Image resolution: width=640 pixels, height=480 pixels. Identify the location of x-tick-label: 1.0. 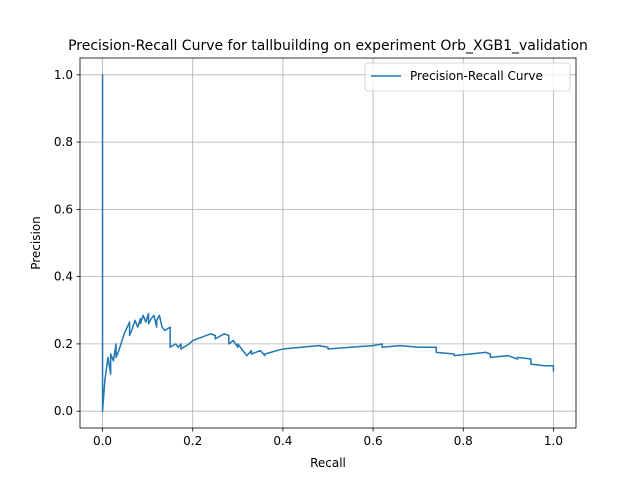
(553, 441).